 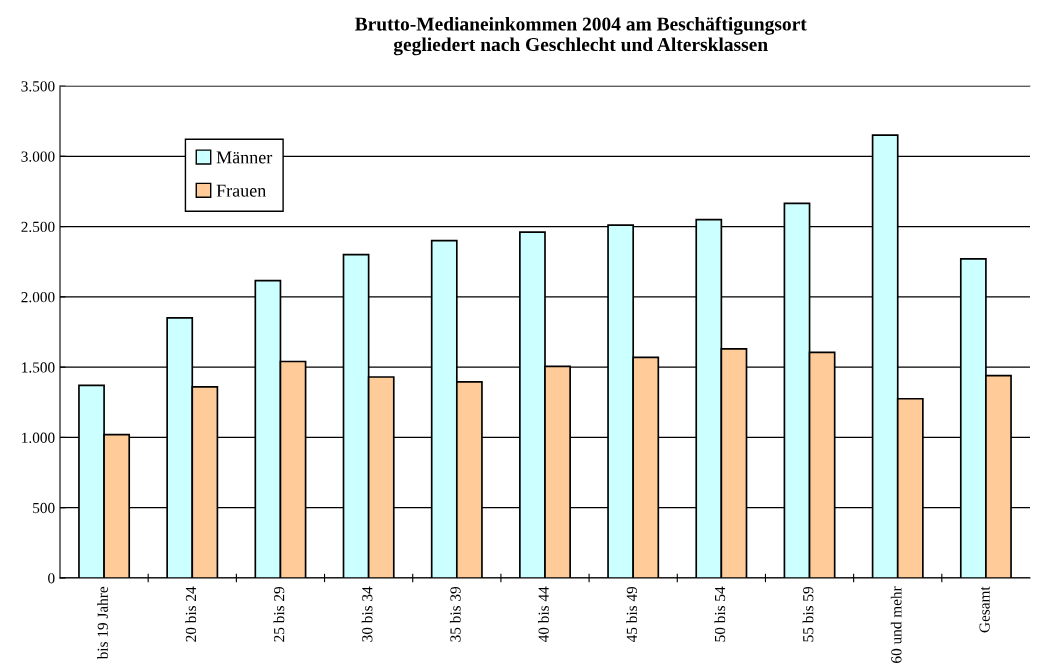 I want to click on y-tick-label: 2.000, so click(x=38, y=297).